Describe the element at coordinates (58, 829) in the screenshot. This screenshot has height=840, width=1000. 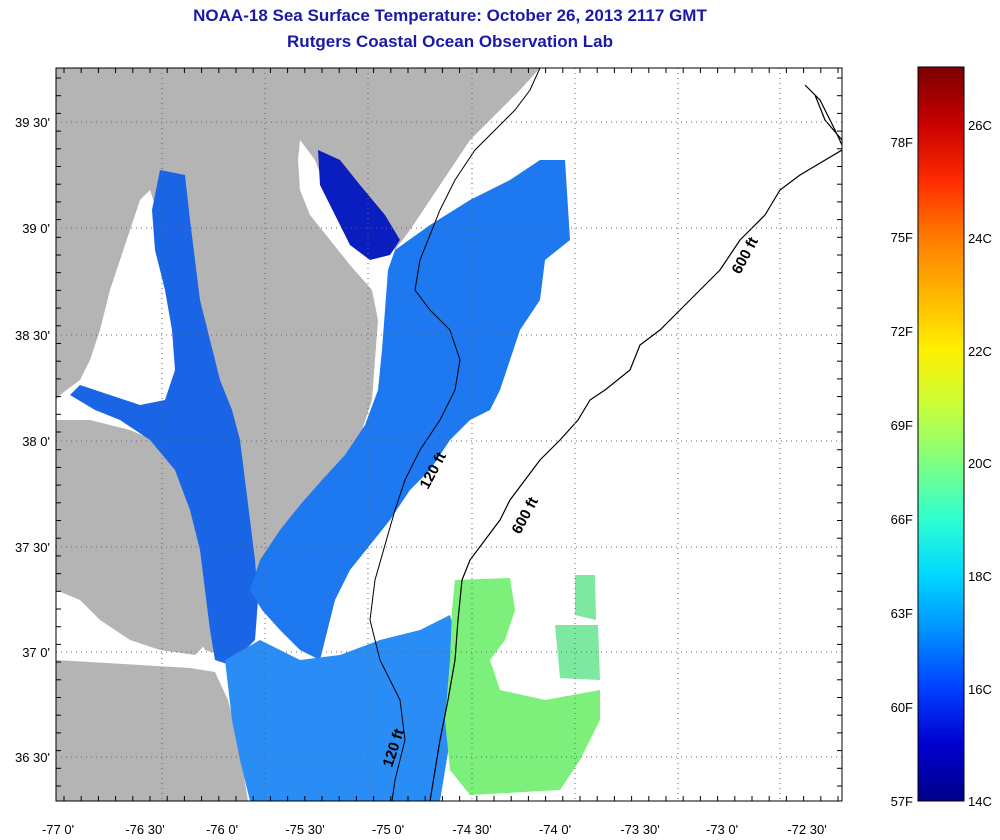
I see `lon-tick-label: -77 0'` at that location.